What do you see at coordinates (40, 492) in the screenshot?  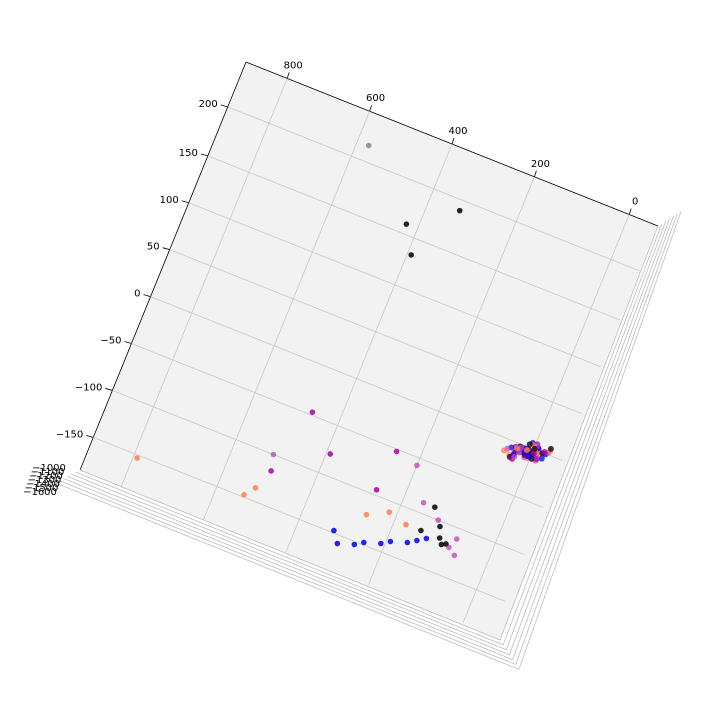 I see `z-tick-label: −1600` at bounding box center [40, 492].